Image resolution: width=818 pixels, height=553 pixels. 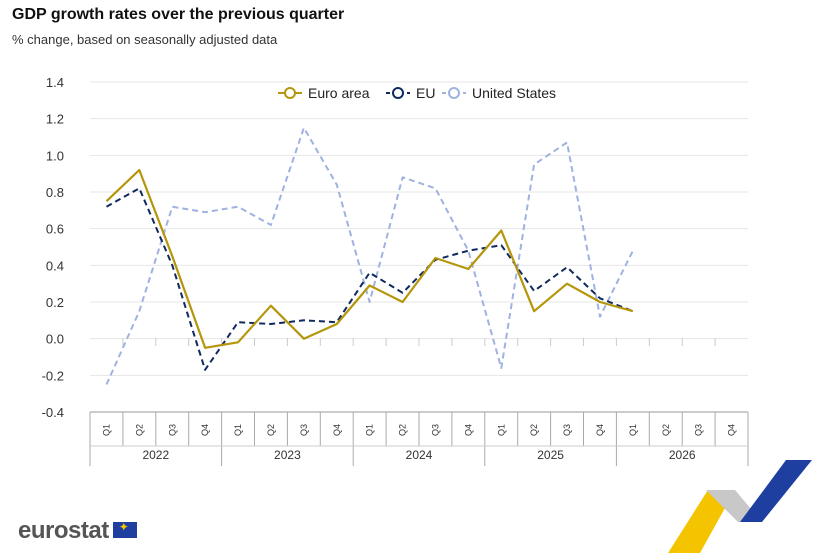 I want to click on legend-label: United States, so click(x=514, y=93).